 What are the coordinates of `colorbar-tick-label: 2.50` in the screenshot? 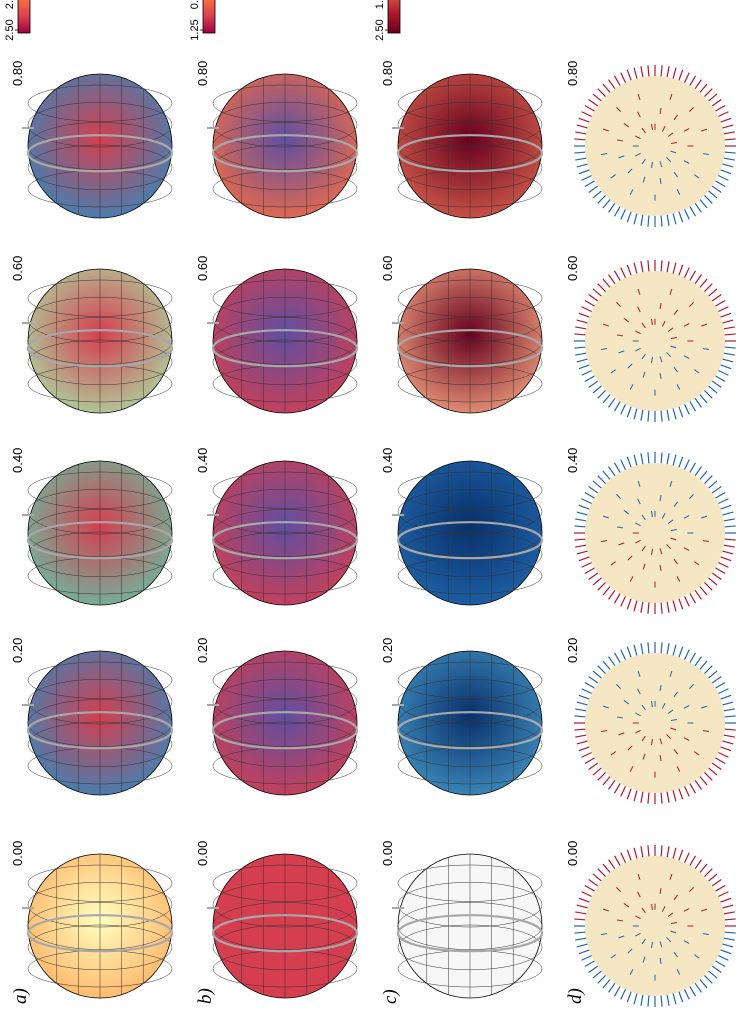 It's located at (380, 29).